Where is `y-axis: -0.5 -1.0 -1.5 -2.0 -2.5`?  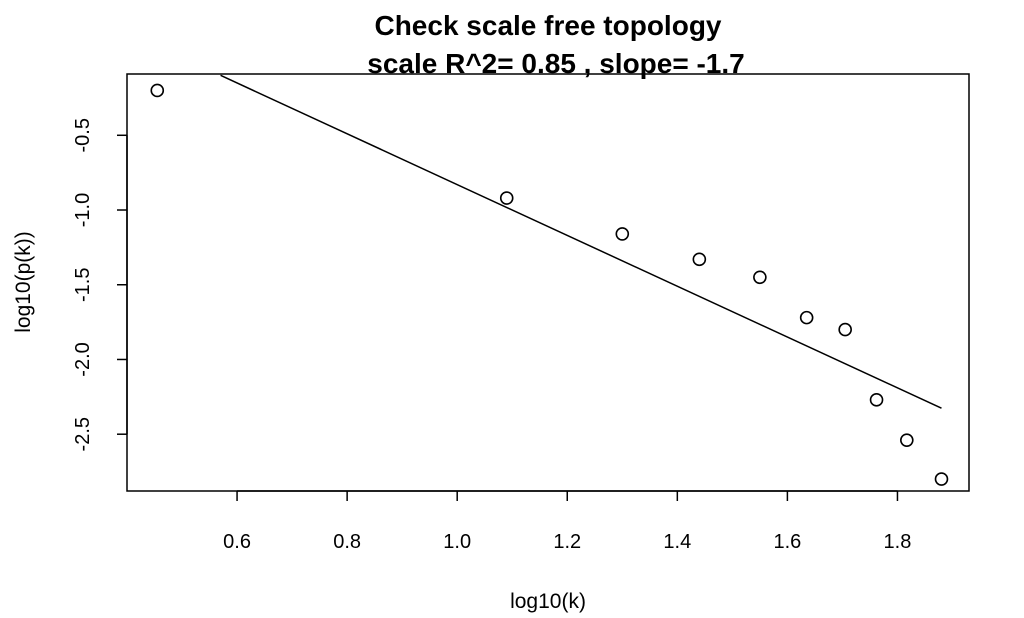 y-axis: -0.5 -1.0 -1.5 -2.0 -2.5 is located at coordinates (100, 284).